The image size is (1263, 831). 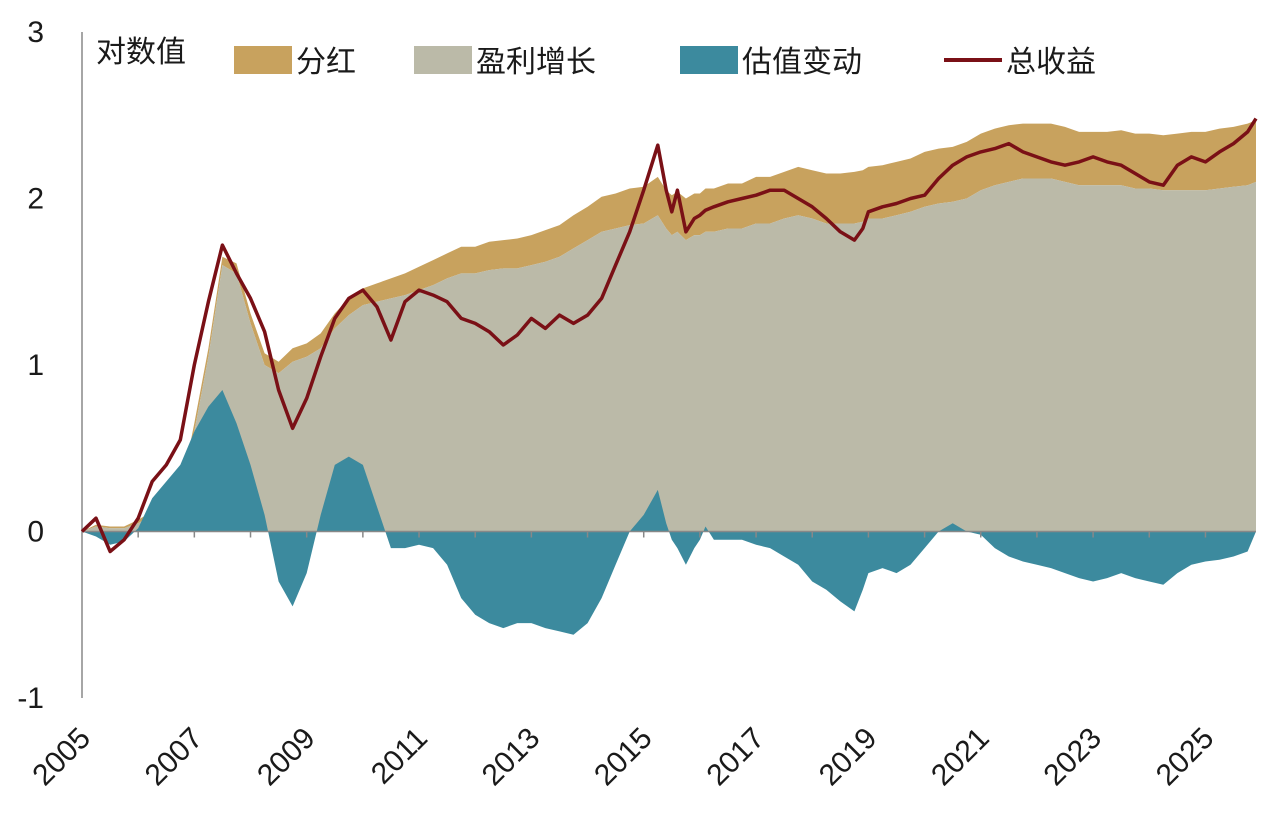 I want to click on legend: 对数值 分红 盈利增长 估值变动 总收益, so click(x=596, y=57).